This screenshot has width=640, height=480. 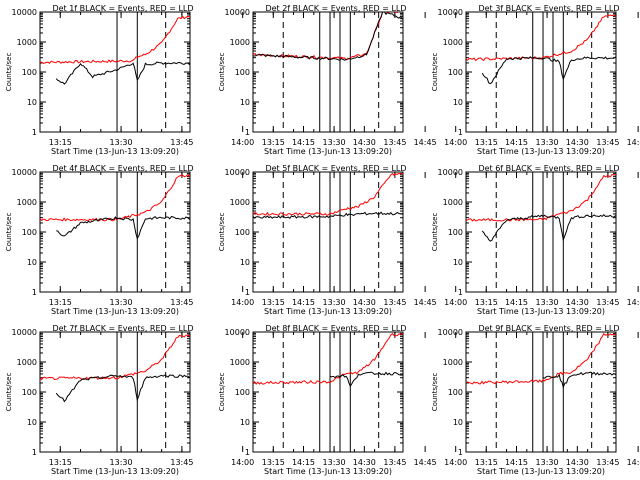 What do you see at coordinates (548, 8) in the screenshot?
I see `panel-title: Det 3f BLACK = Events, RED = LLD` at bounding box center [548, 8].